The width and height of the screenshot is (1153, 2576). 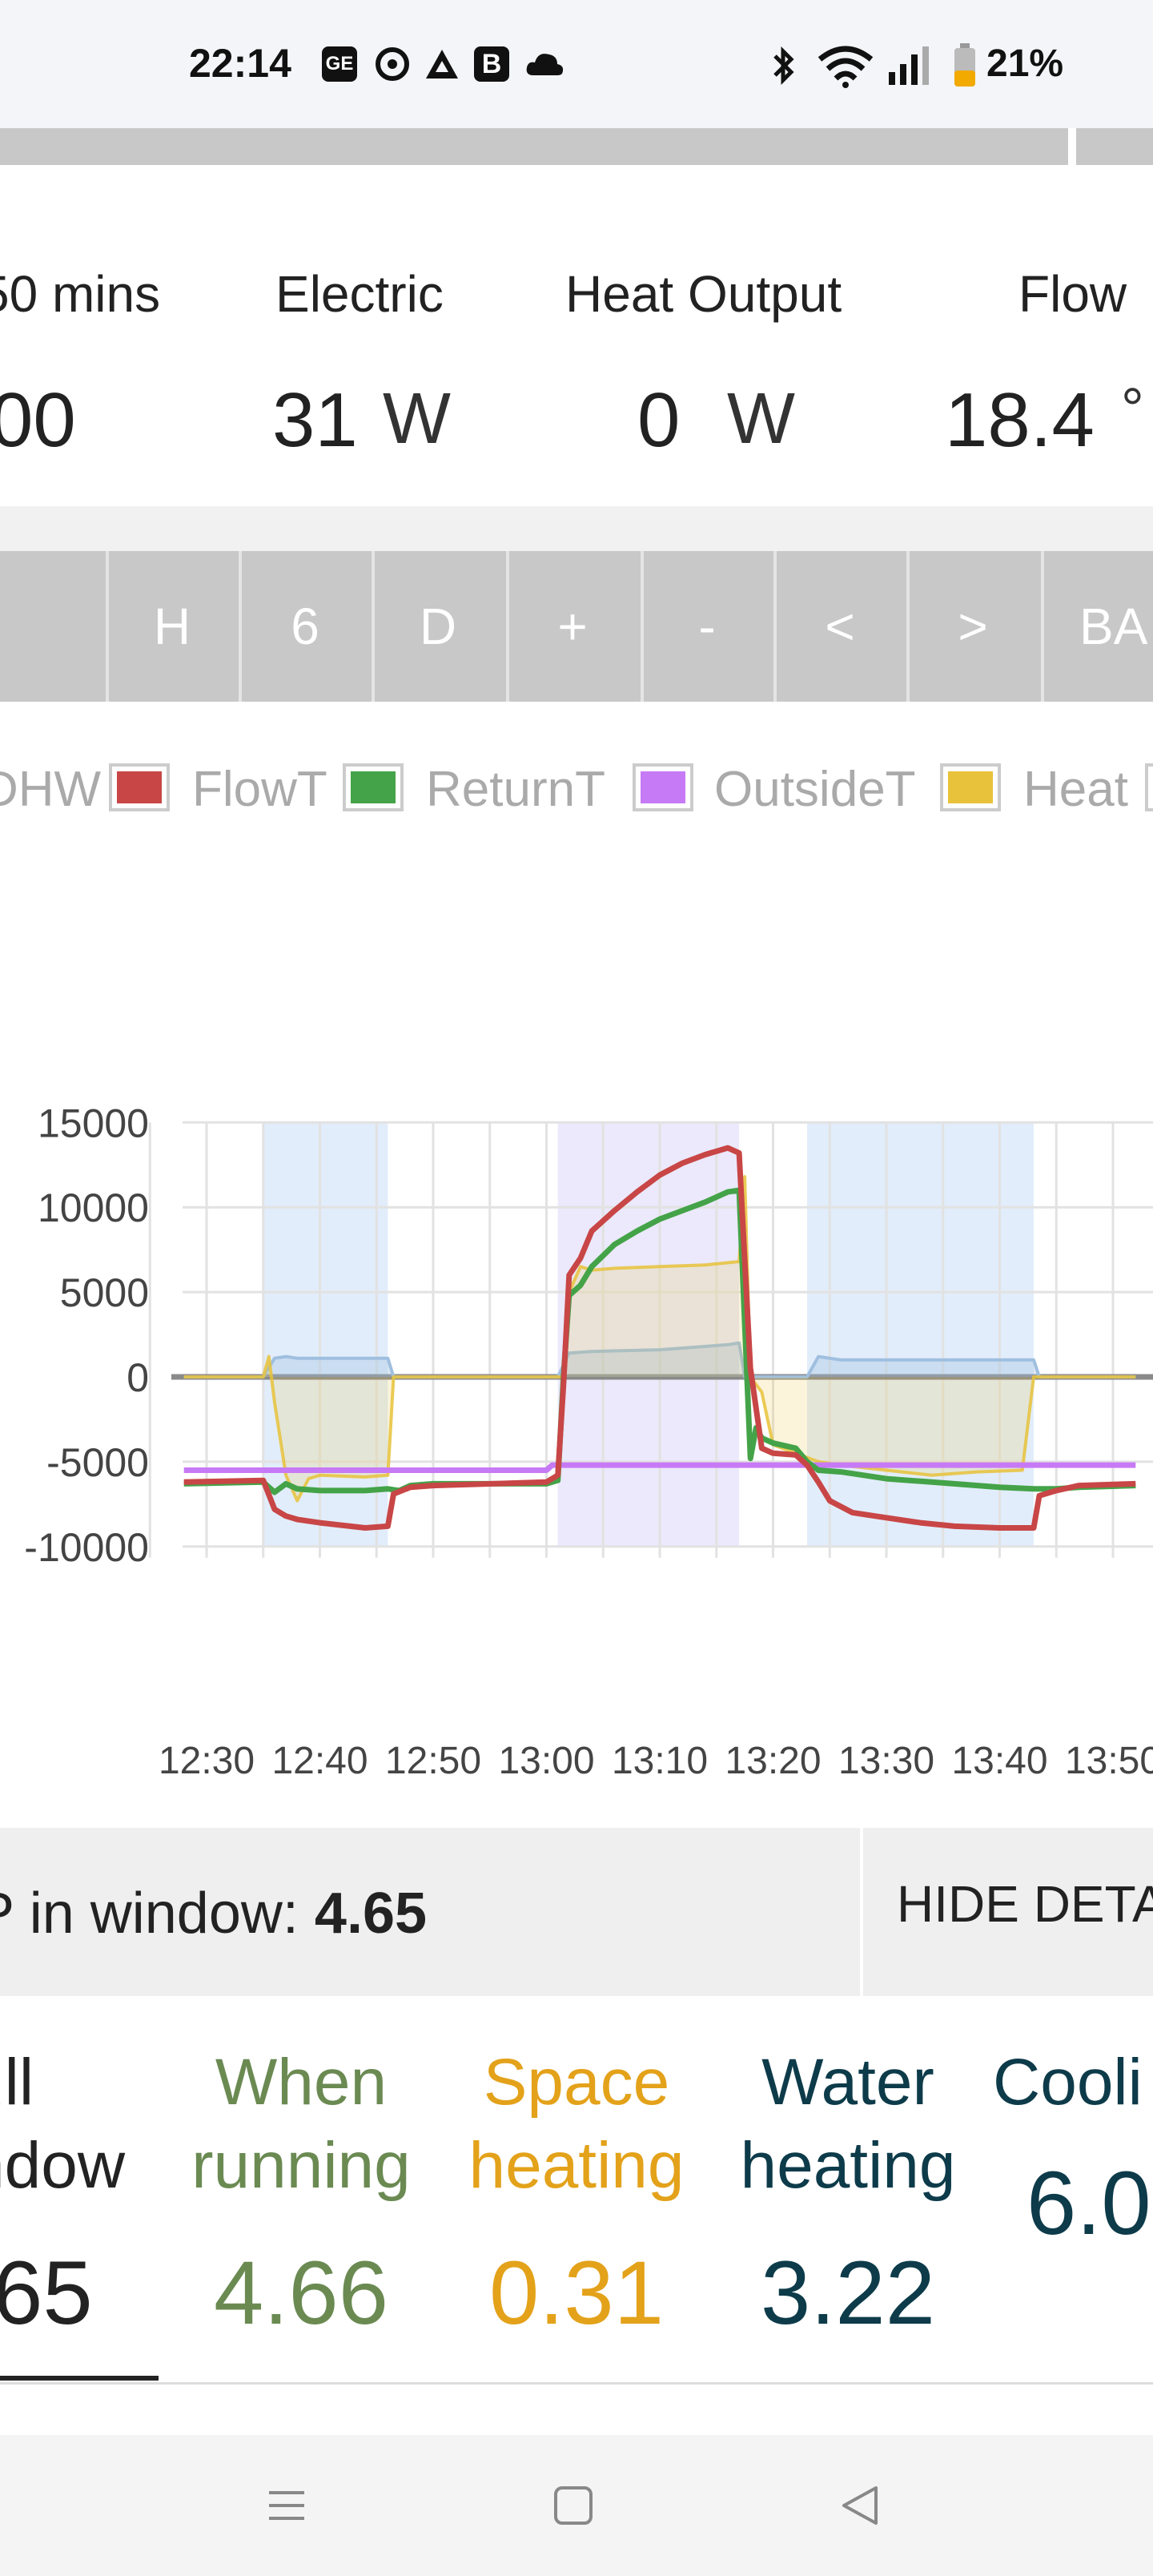 What do you see at coordinates (846, 65) in the screenshot?
I see `wifi-icon` at bounding box center [846, 65].